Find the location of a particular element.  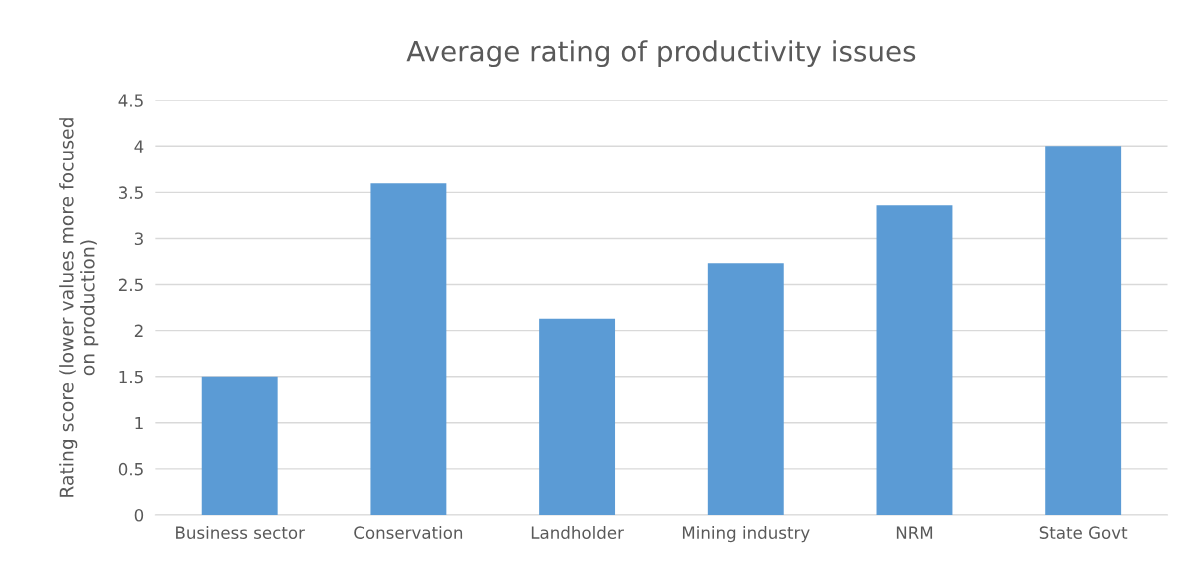

y-tick-label: 4.5 is located at coordinates (130, 100).